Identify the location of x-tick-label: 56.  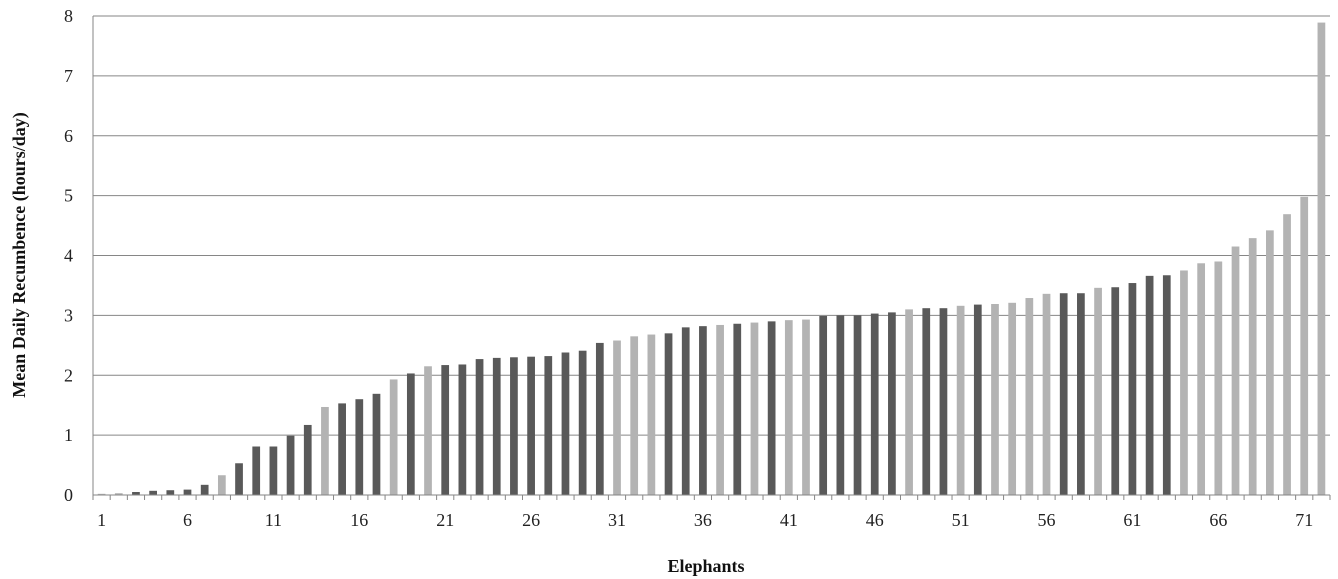
(1047, 520).